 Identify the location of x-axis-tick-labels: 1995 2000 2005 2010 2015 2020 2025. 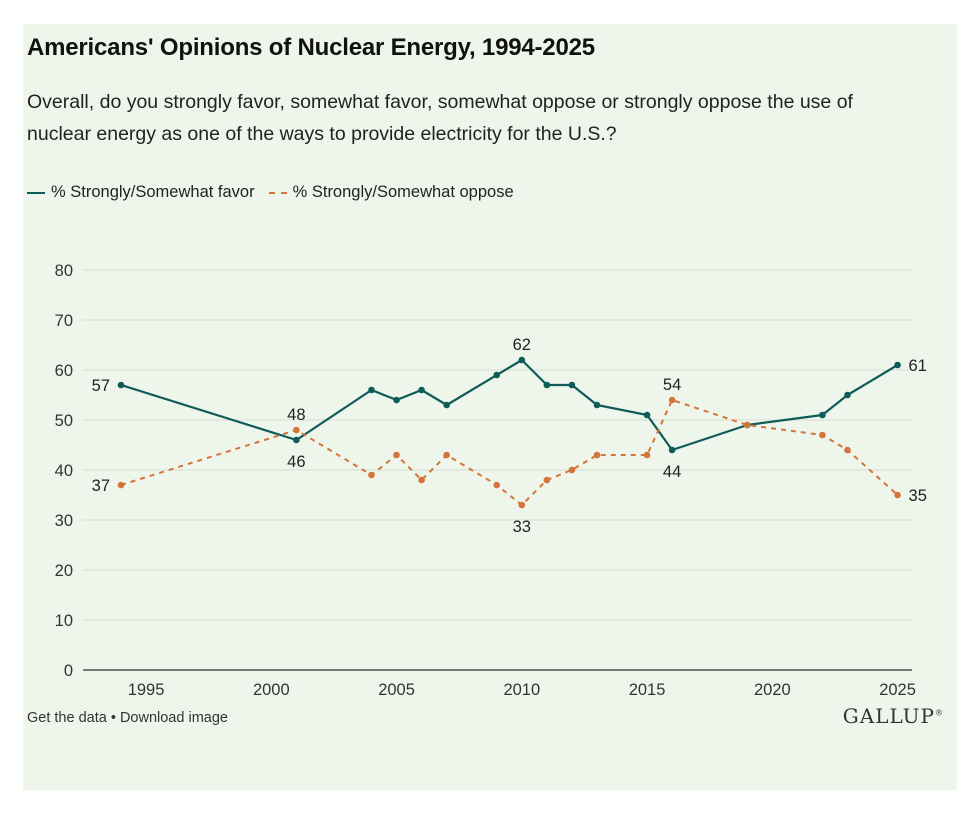
(522, 690).